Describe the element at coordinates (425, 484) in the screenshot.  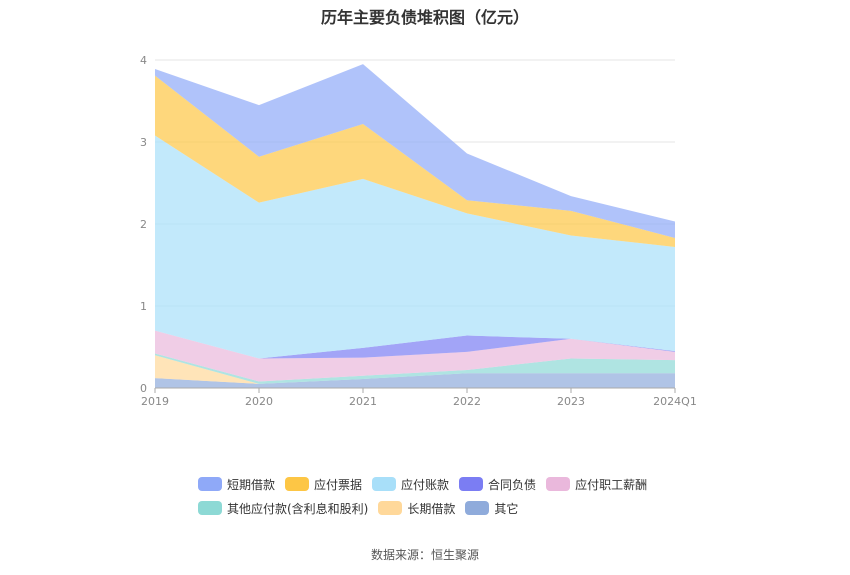
I see `legend-label: 应付账款` at that location.